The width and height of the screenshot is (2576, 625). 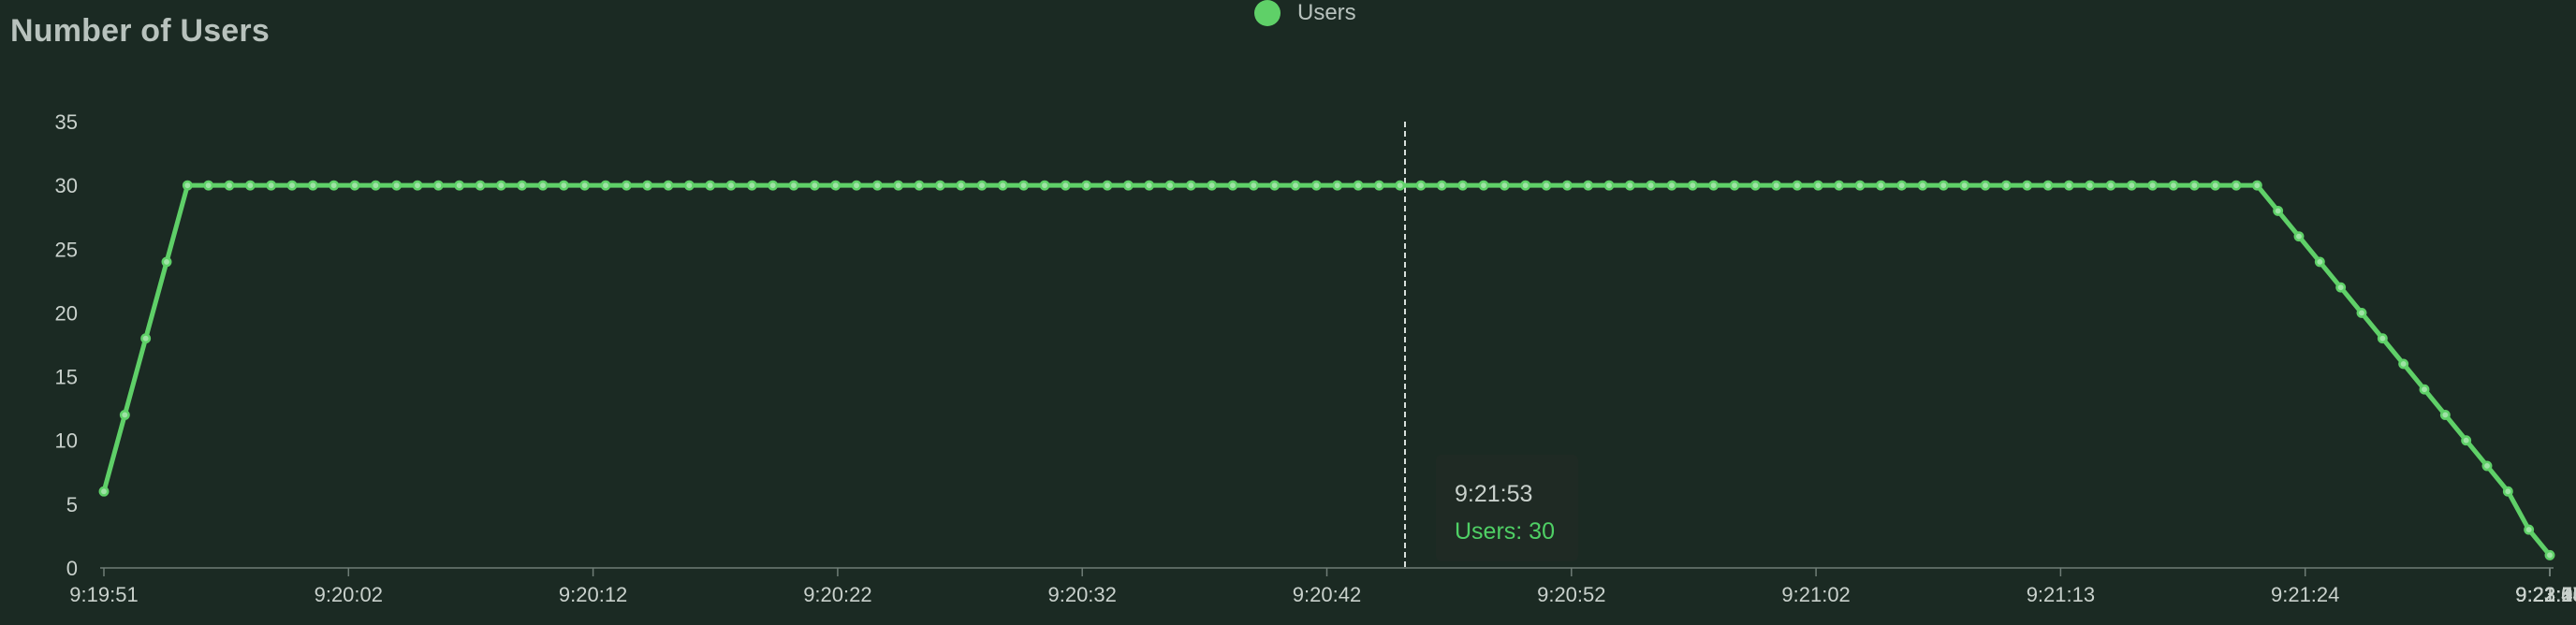 I want to click on x-tick-label: 9:22:26, so click(x=2545, y=594).